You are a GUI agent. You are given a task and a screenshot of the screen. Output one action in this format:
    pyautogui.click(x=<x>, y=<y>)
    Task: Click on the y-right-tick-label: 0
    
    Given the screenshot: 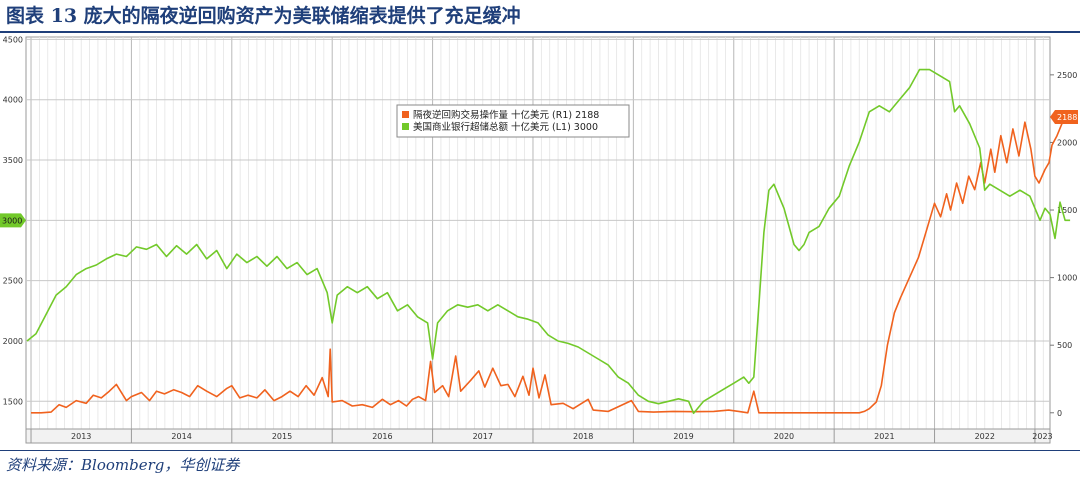 What is the action you would take?
    pyautogui.click(x=1059, y=413)
    